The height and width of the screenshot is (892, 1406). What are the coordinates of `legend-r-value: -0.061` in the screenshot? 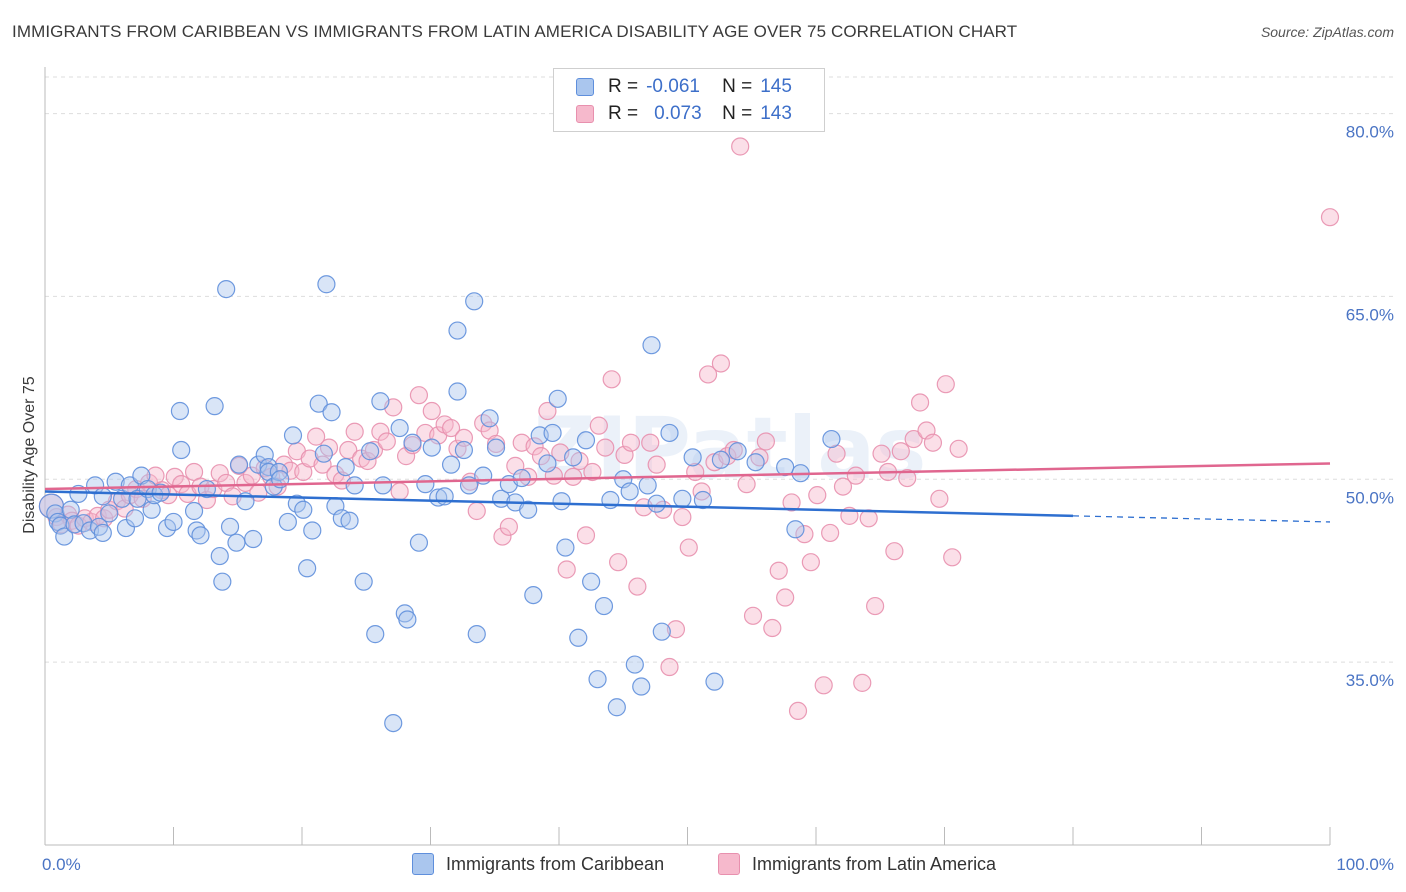 It's located at (673, 86).